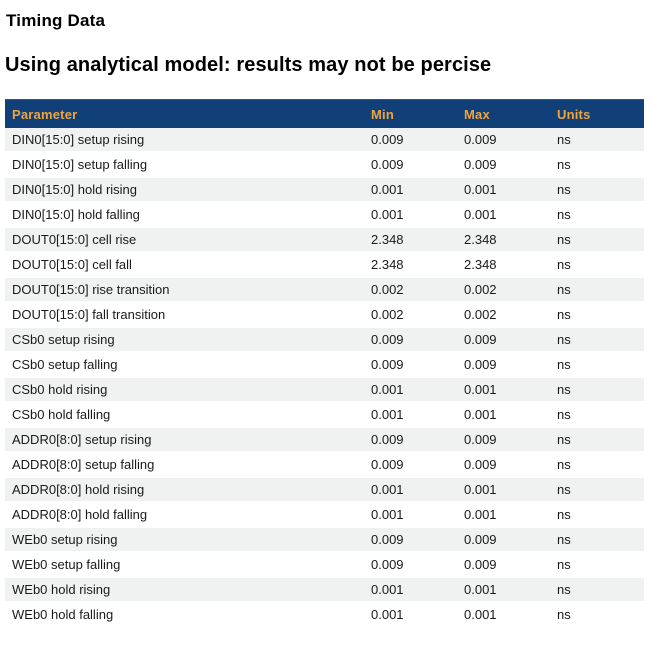 Image resolution: width=650 pixels, height=646 pixels. Describe the element at coordinates (56, 20) in the screenshot. I see `page-title: Timing Data` at that location.